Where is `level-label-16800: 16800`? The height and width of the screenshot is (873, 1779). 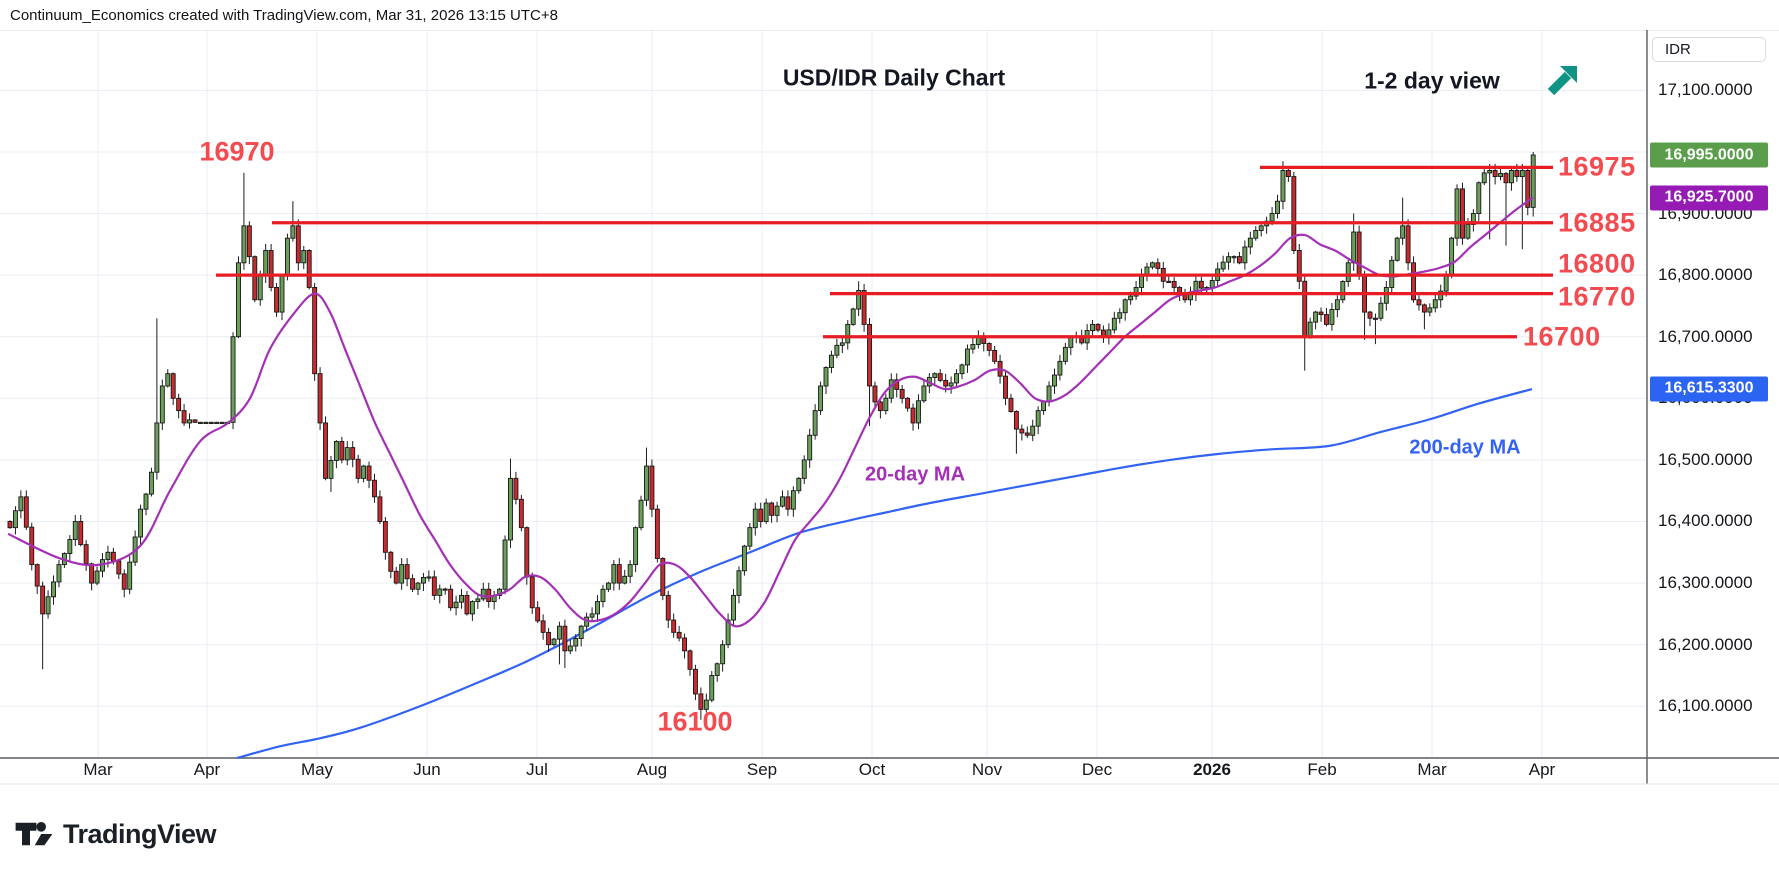
level-label-16800: 16800 is located at coordinates (1597, 263).